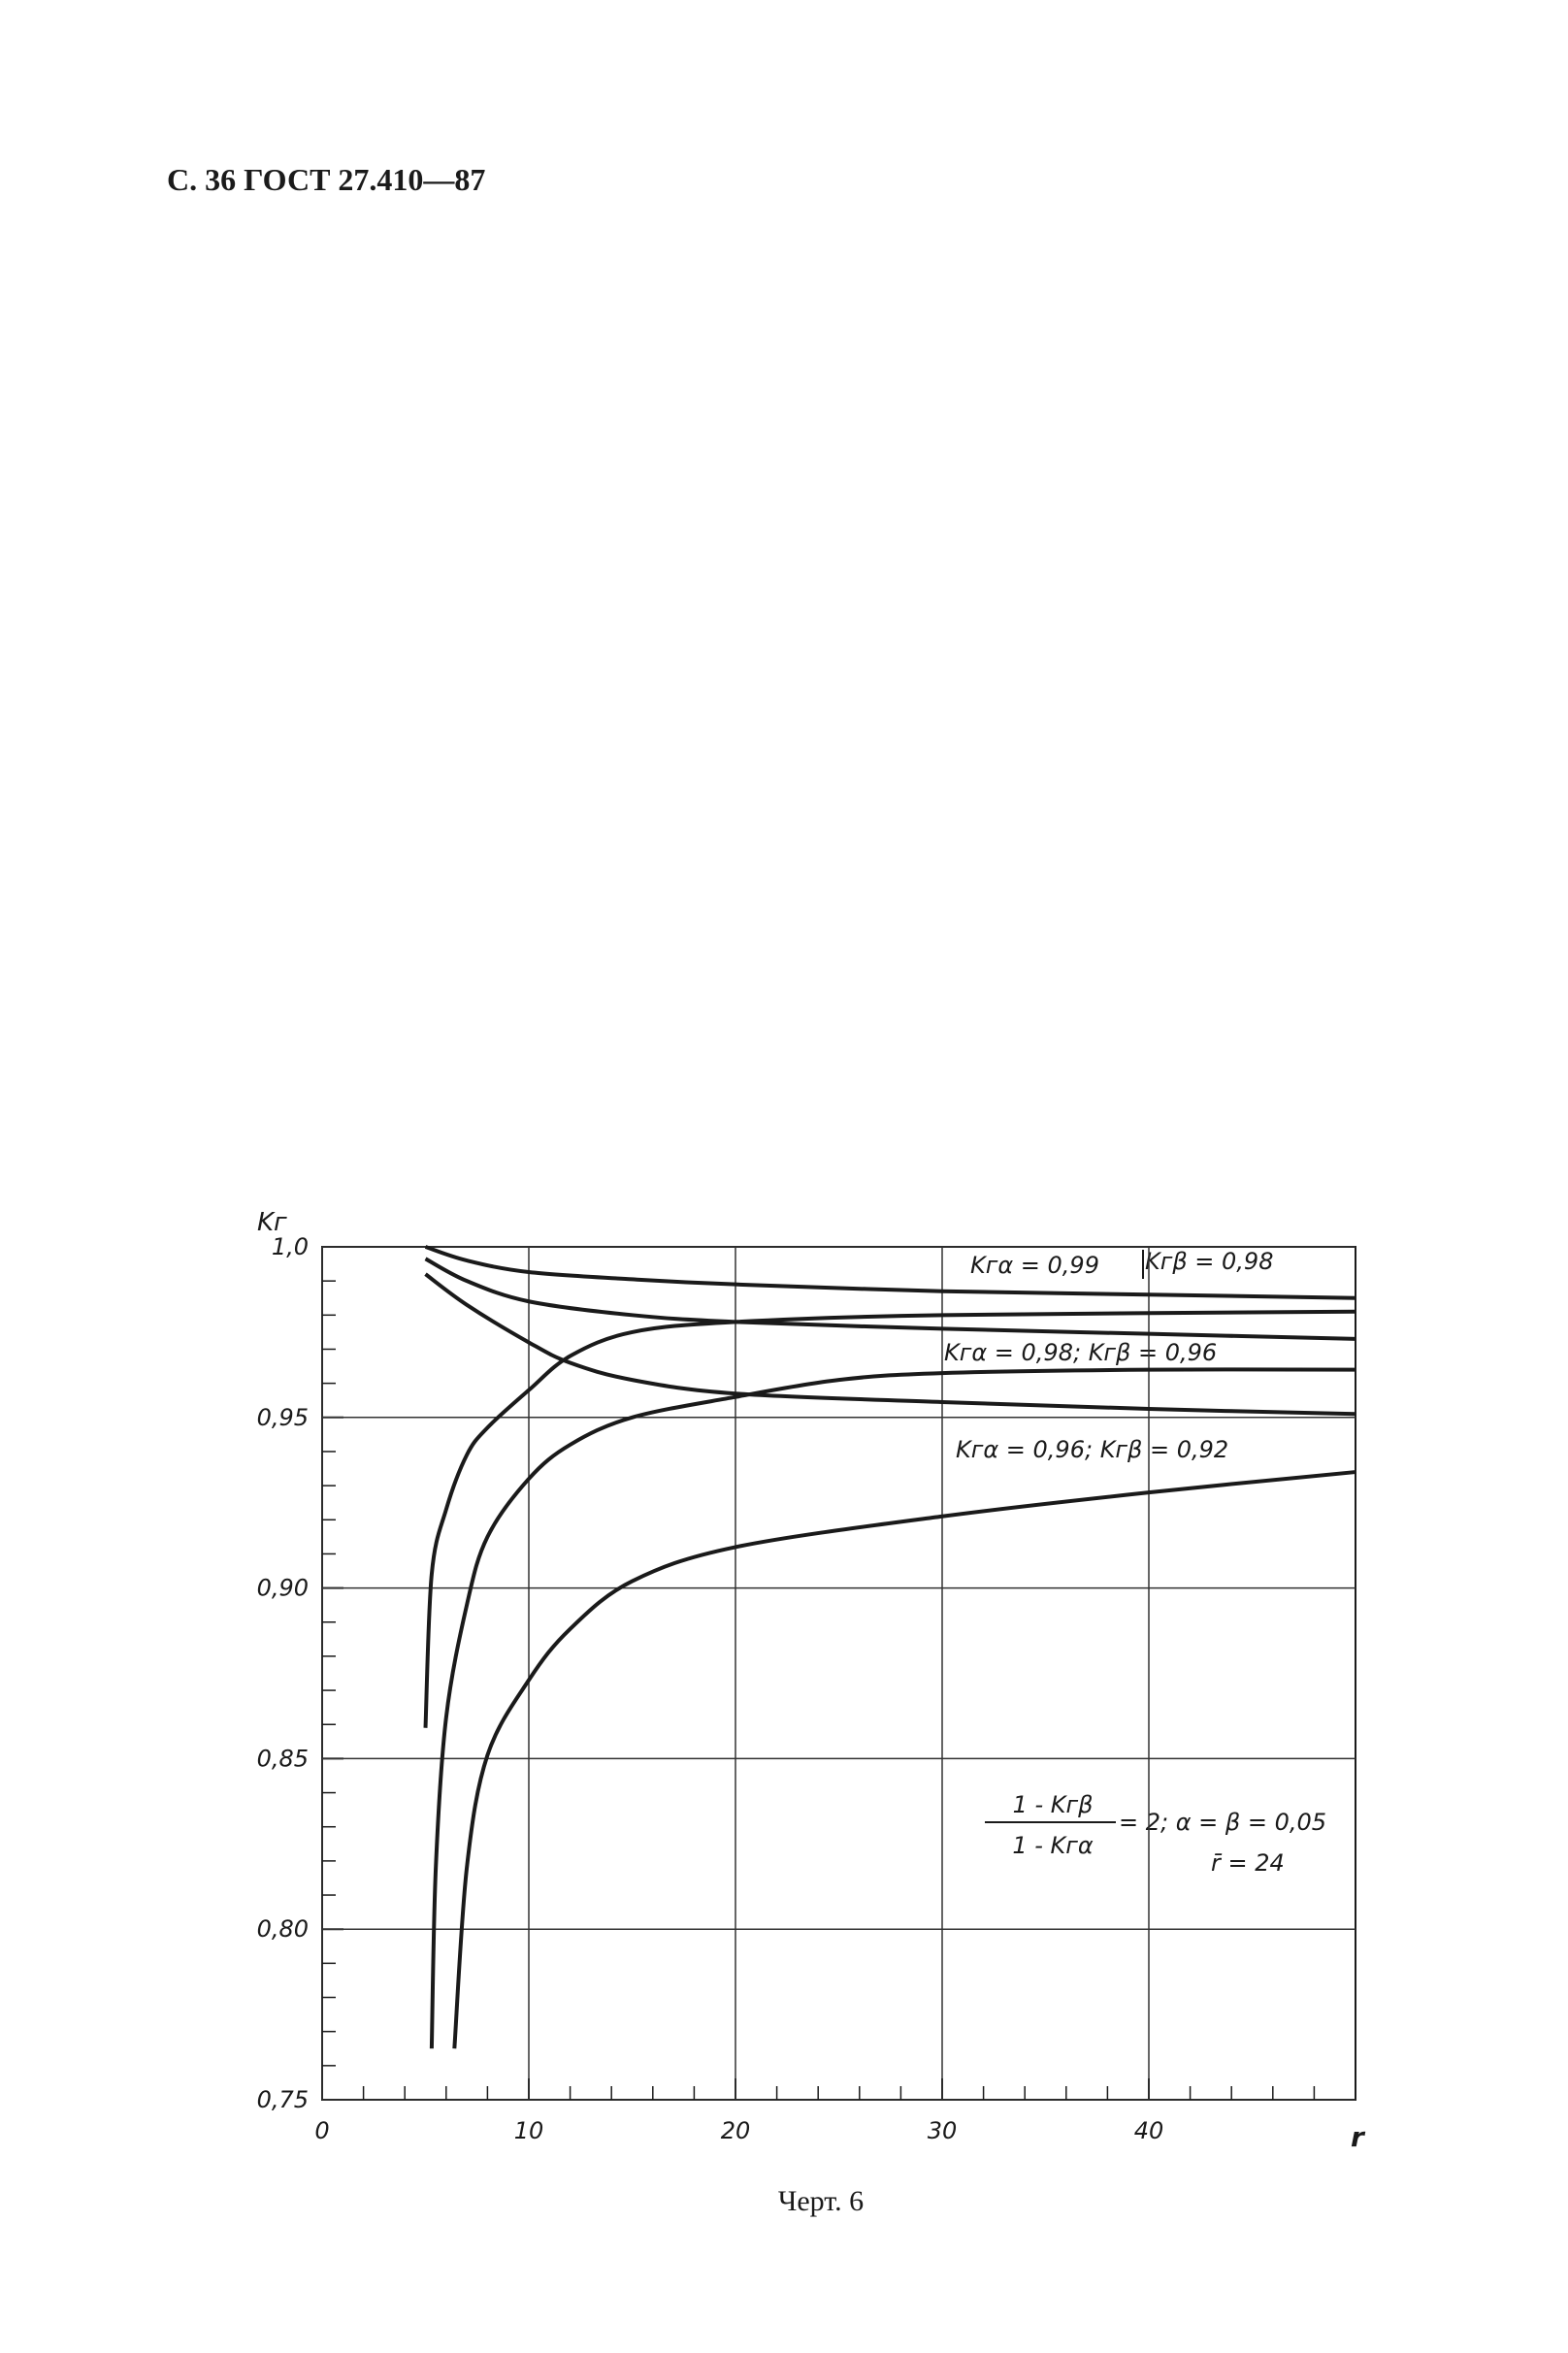  I want to click on formula-denominator: 1 - Kгα, so click(1053, 1845).